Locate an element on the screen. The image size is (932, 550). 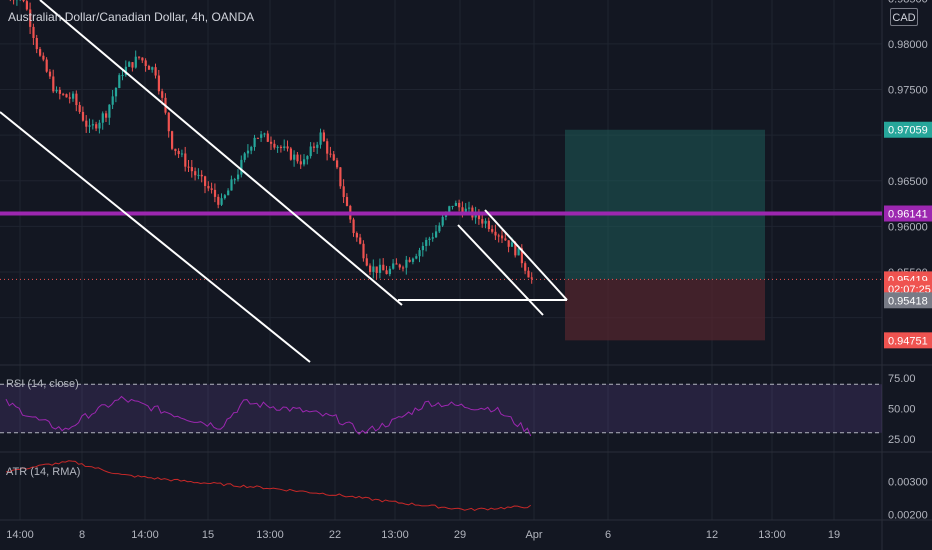
atr-tick-label: 0.00200 is located at coordinates (908, 516).